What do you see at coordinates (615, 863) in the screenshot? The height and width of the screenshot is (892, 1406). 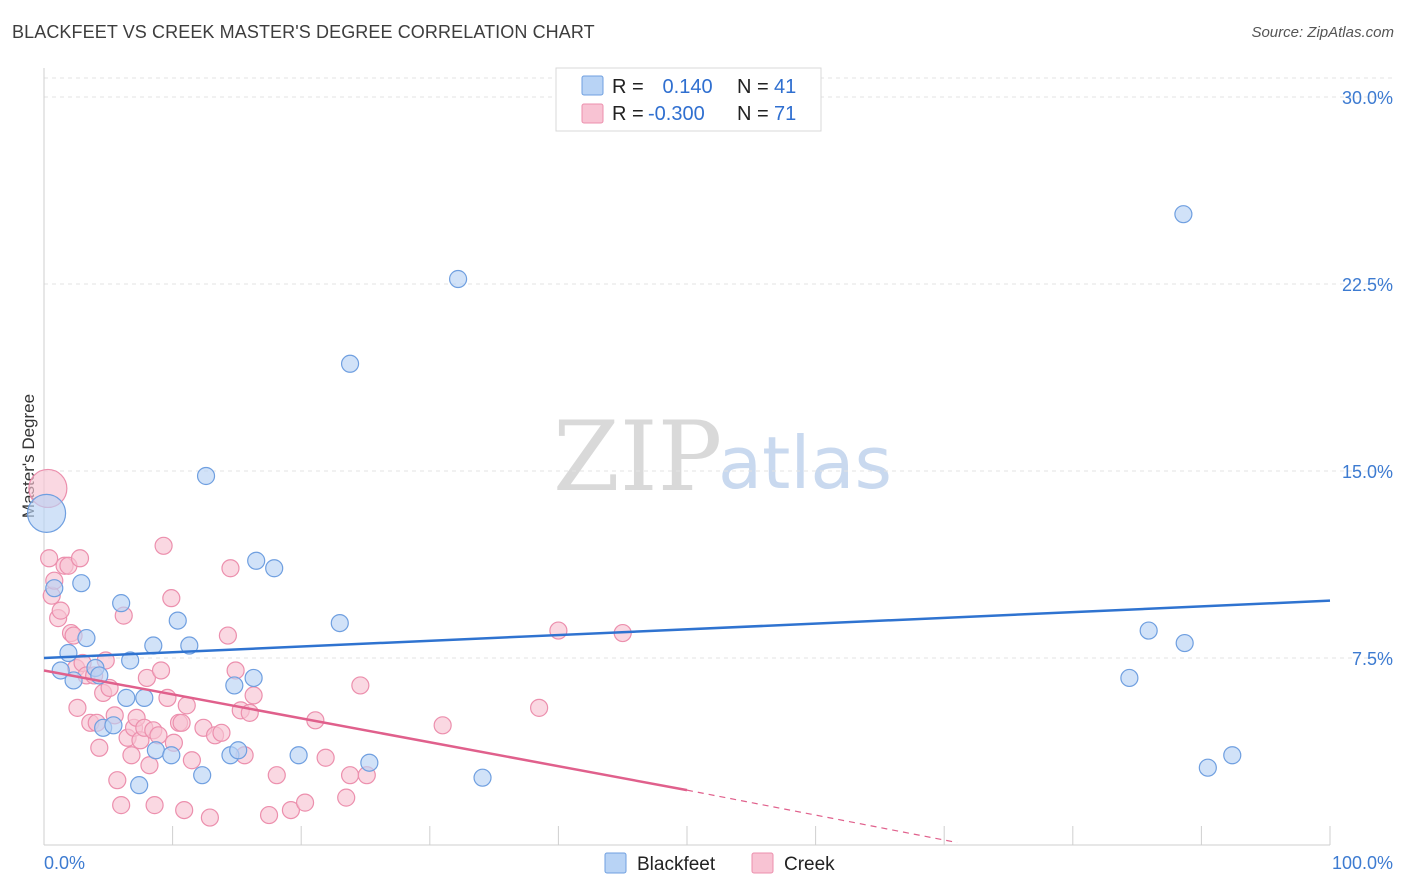 I see `bottom-legend-swatch-blackfeet` at bounding box center [615, 863].